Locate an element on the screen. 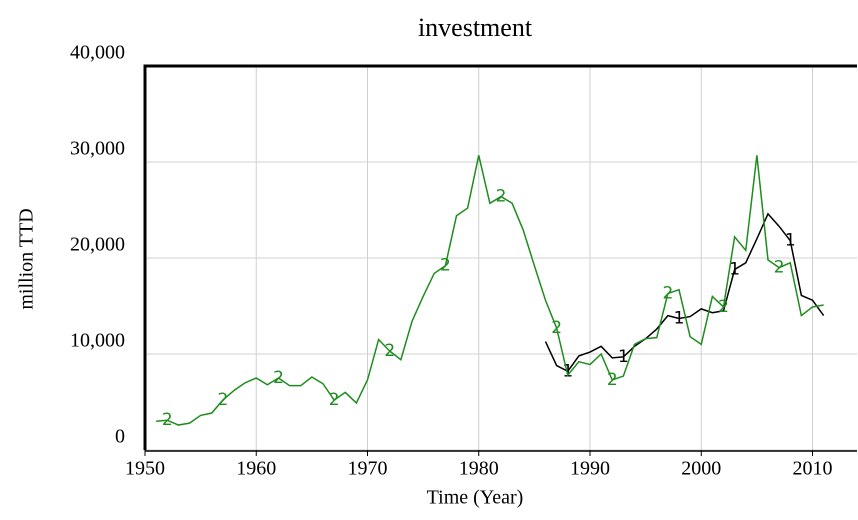  series-line is located at coordinates (684, 292).